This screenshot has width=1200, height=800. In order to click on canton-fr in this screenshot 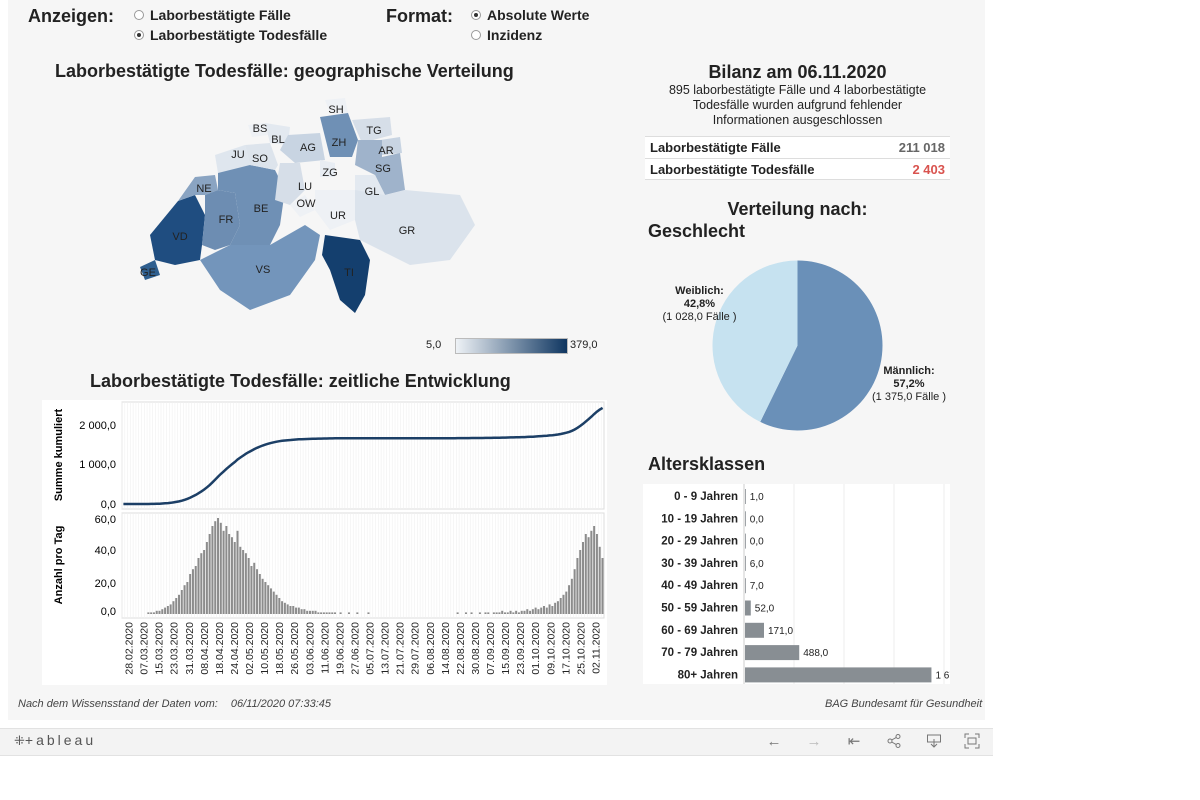, I will do `click(221, 220)`.